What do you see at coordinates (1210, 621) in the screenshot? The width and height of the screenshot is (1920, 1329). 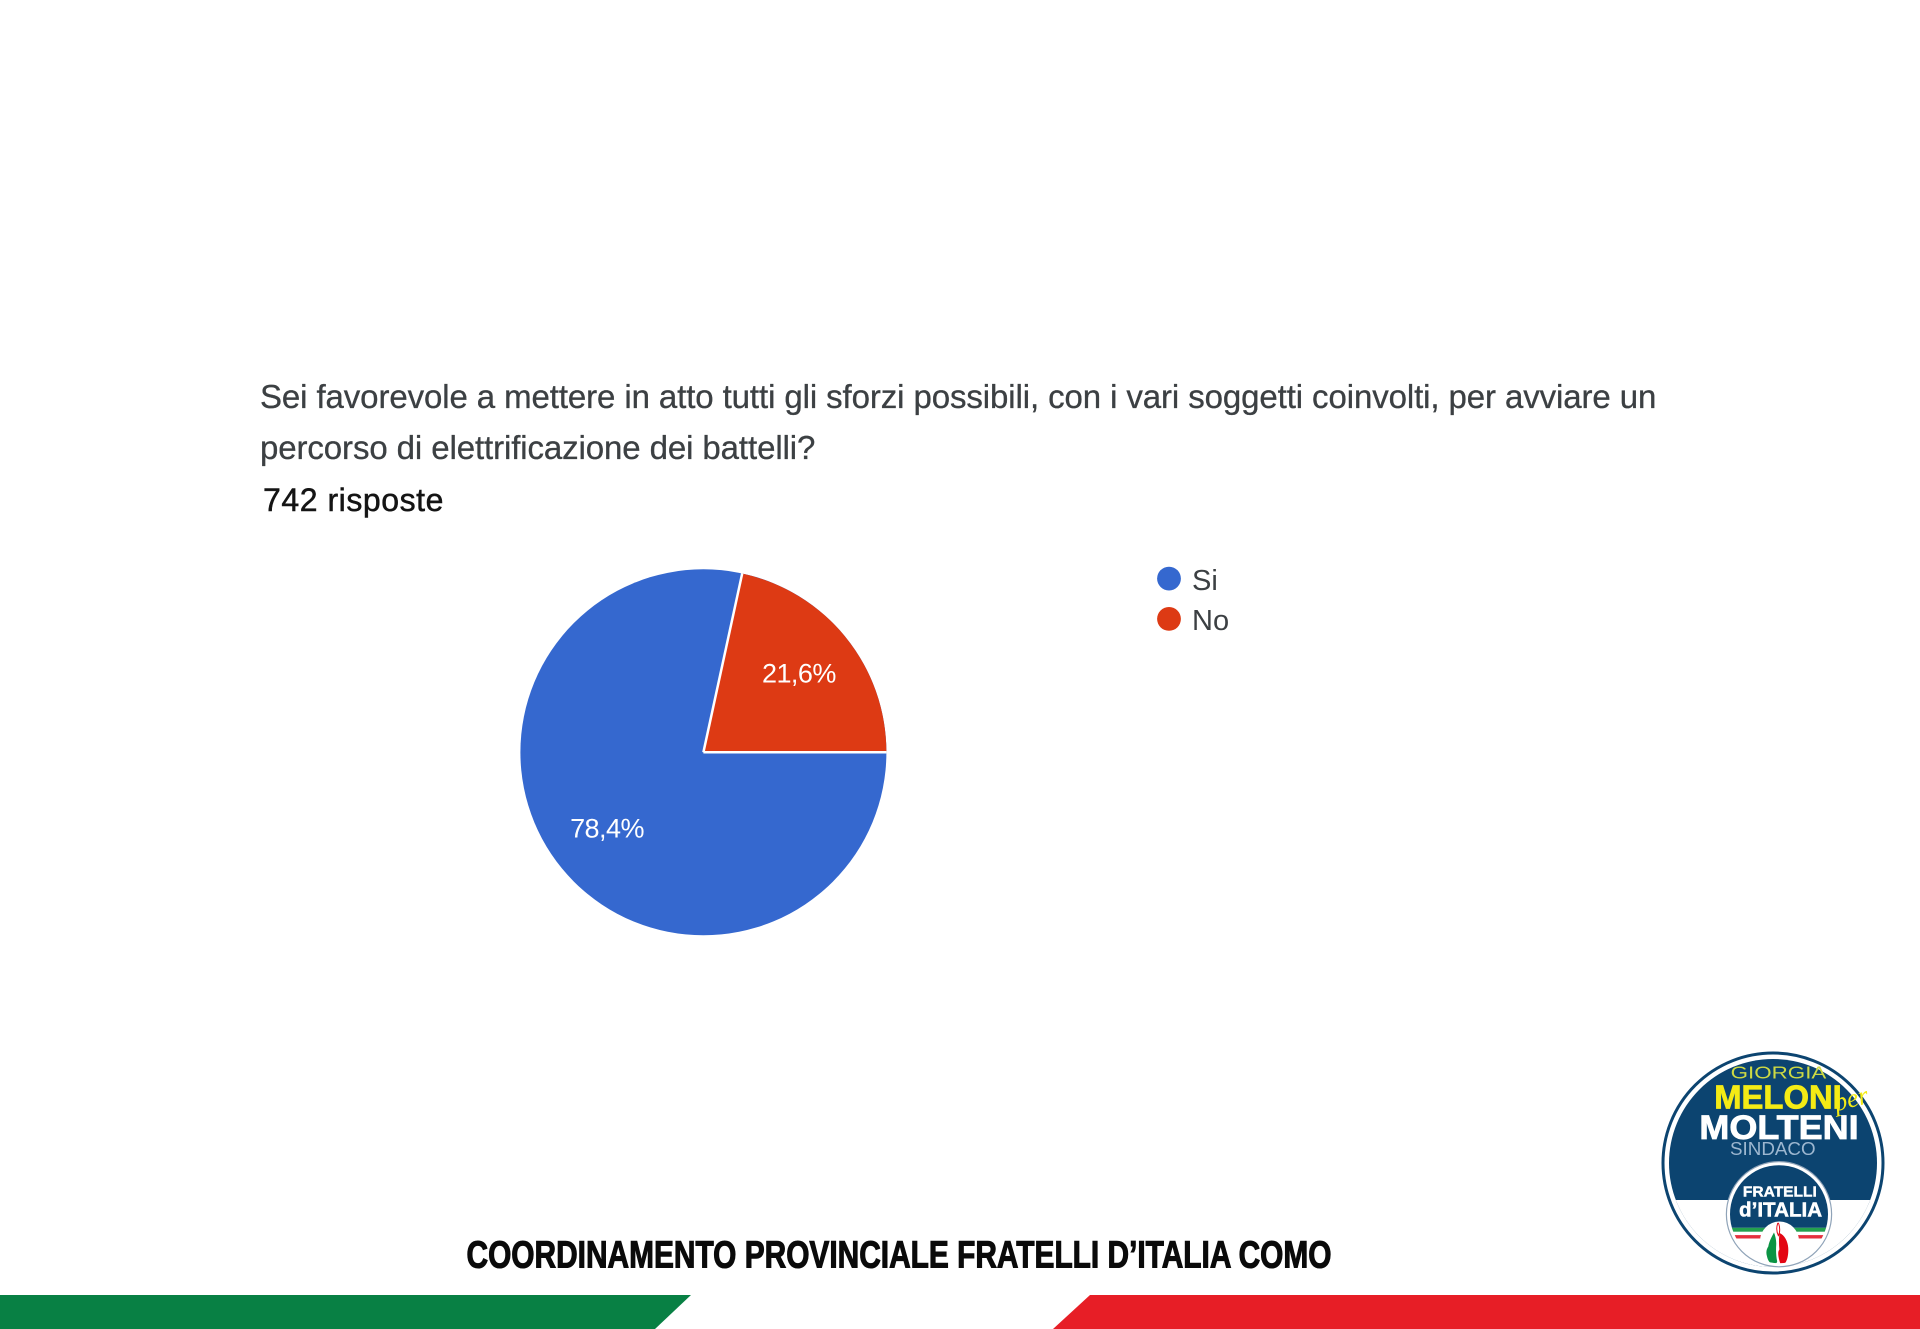 I see `svg-text: No` at bounding box center [1210, 621].